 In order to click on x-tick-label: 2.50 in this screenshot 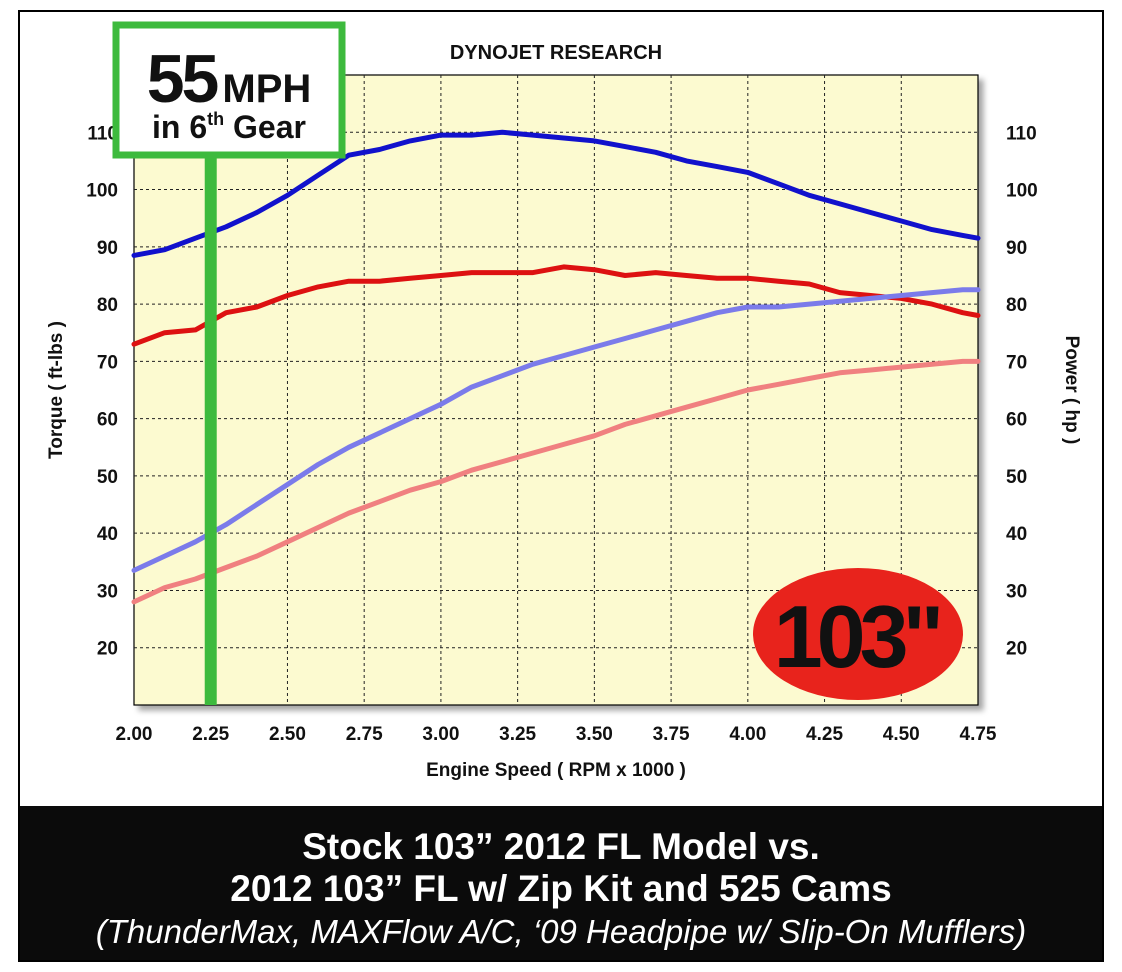, I will do `click(287, 734)`.